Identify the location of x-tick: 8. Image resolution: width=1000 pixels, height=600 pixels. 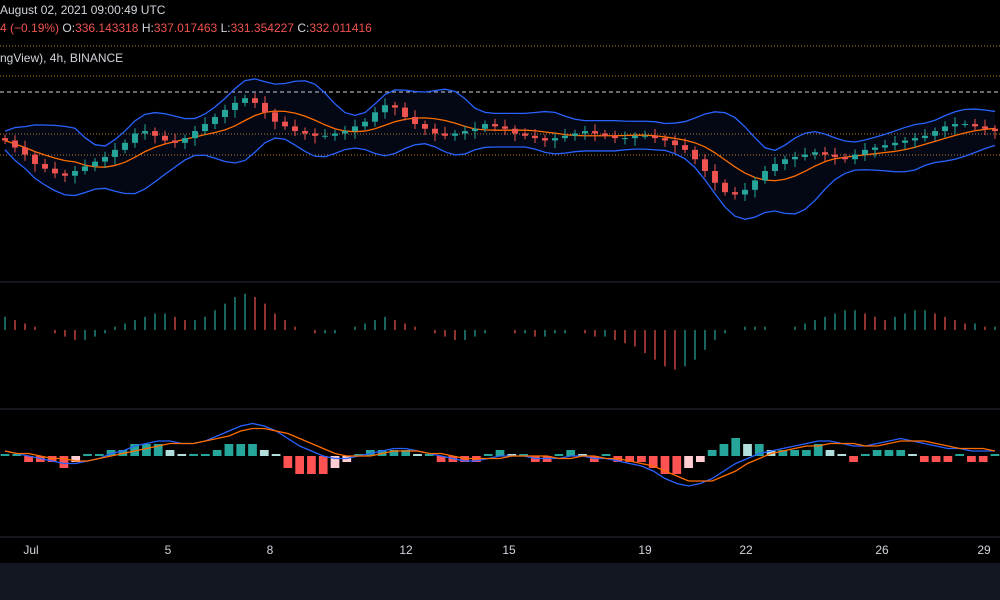
(270, 550).